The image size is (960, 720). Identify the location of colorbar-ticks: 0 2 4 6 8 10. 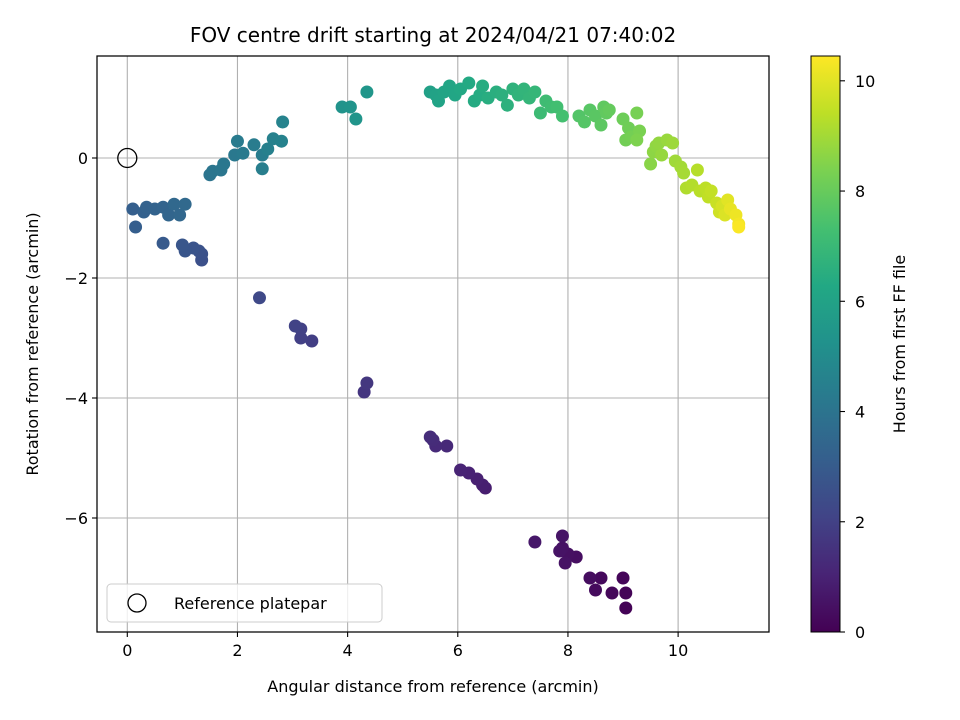
(857, 357).